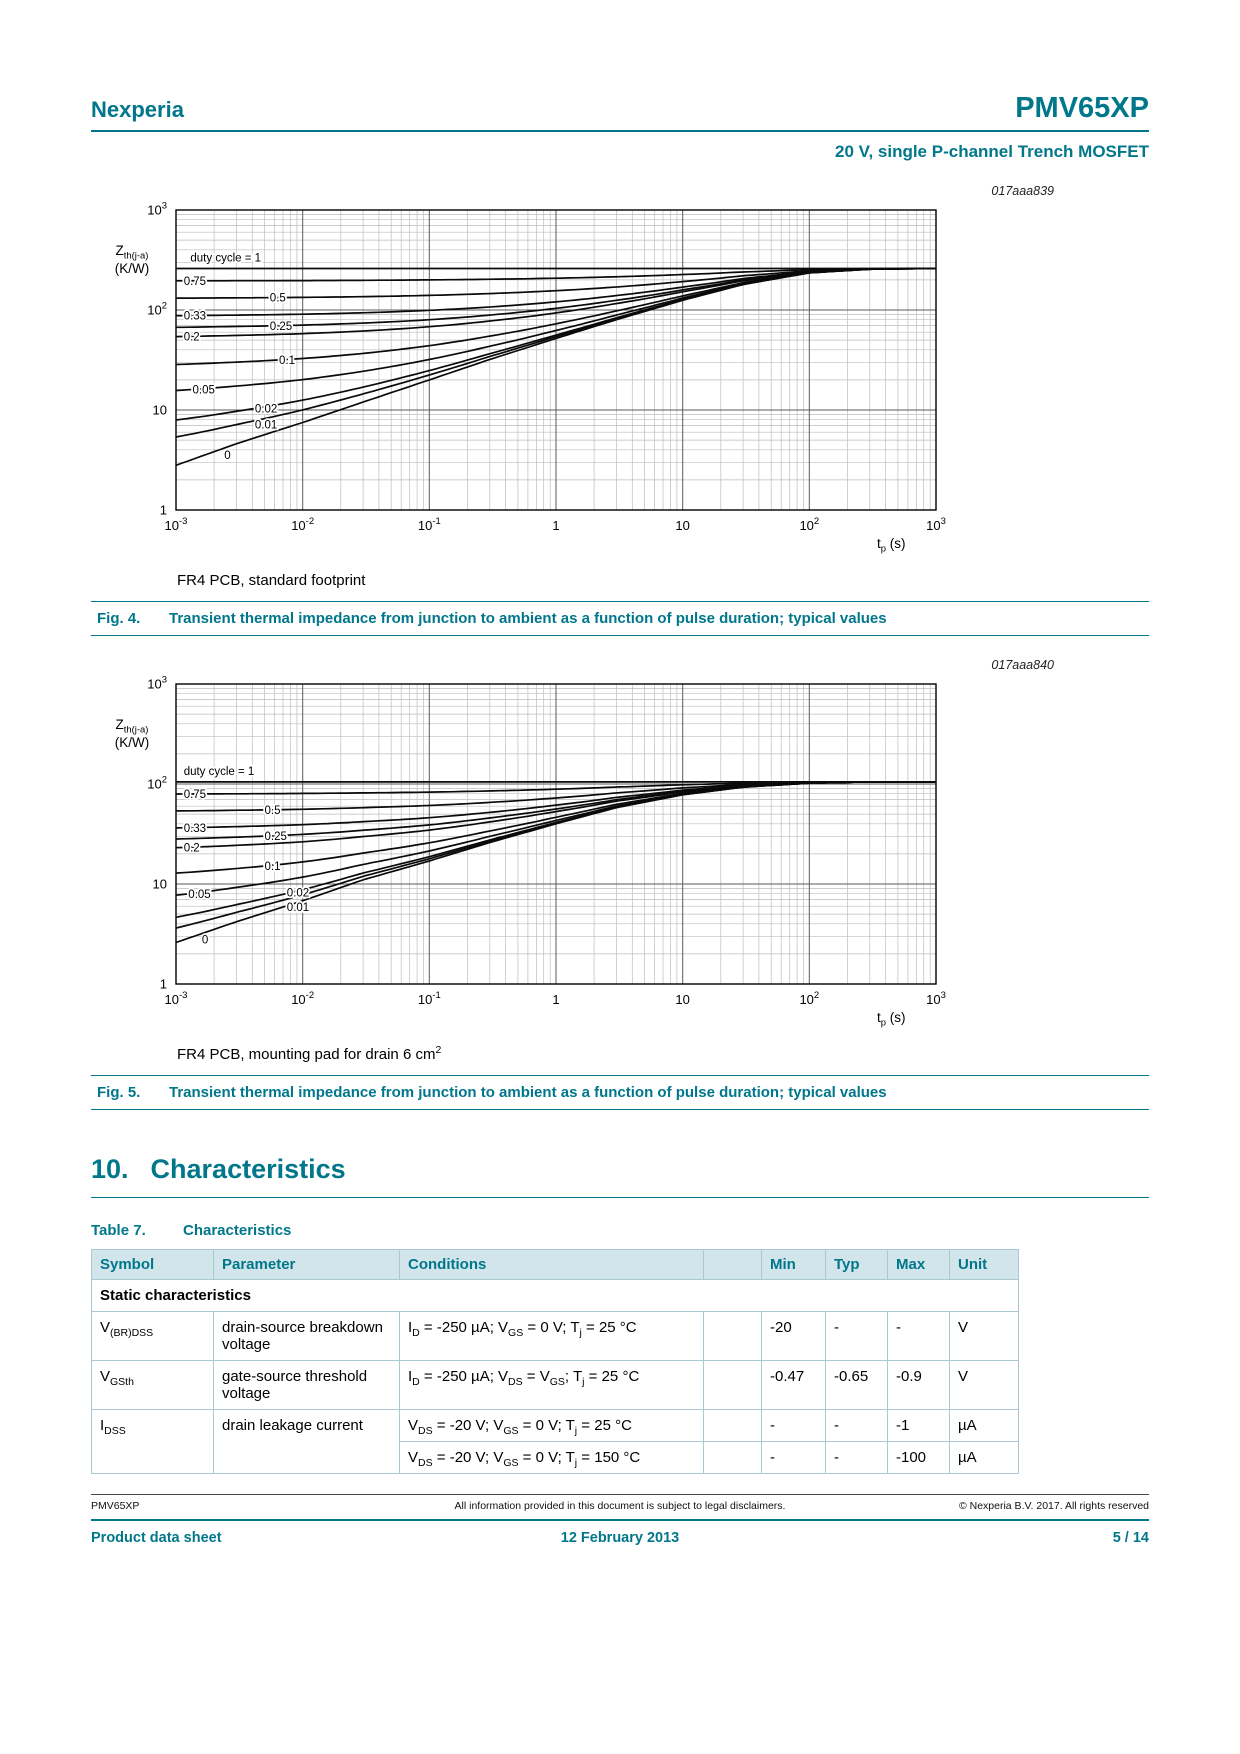 The height and width of the screenshot is (1754, 1240). What do you see at coordinates (152, 1264) in the screenshot?
I see `col-header-symbol: Symbol` at bounding box center [152, 1264].